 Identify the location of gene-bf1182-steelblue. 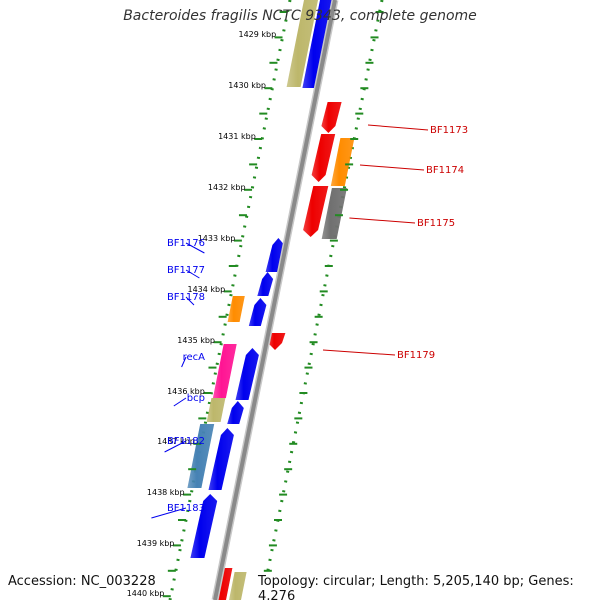
(201, 456).